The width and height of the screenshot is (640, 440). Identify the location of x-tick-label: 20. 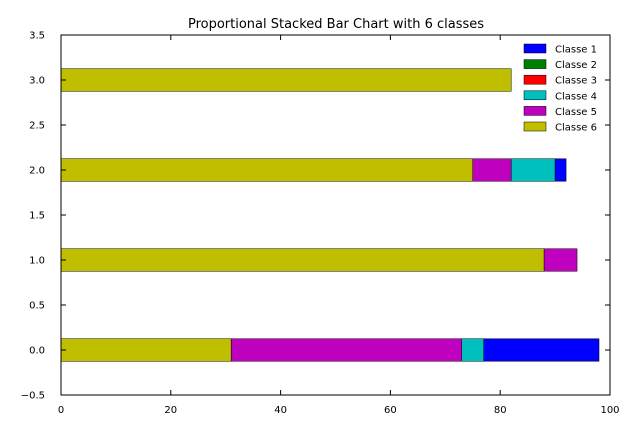
(170, 410).